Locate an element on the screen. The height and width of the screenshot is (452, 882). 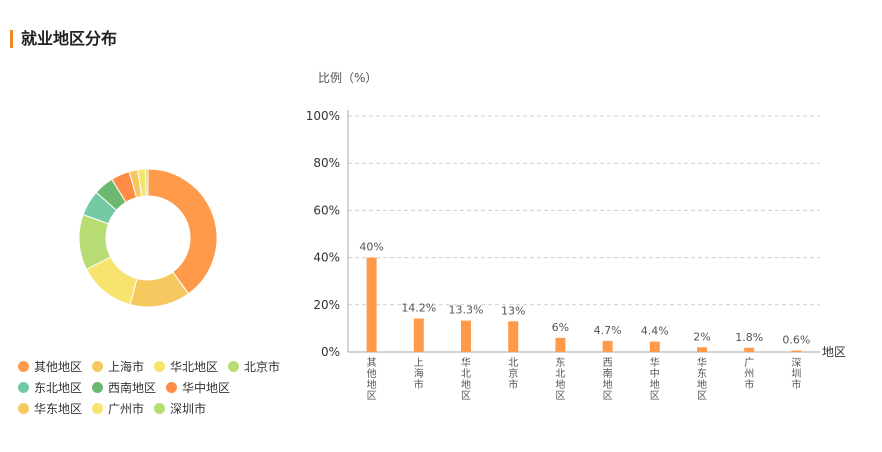
legend-item: 华中地区 is located at coordinates (198, 387).